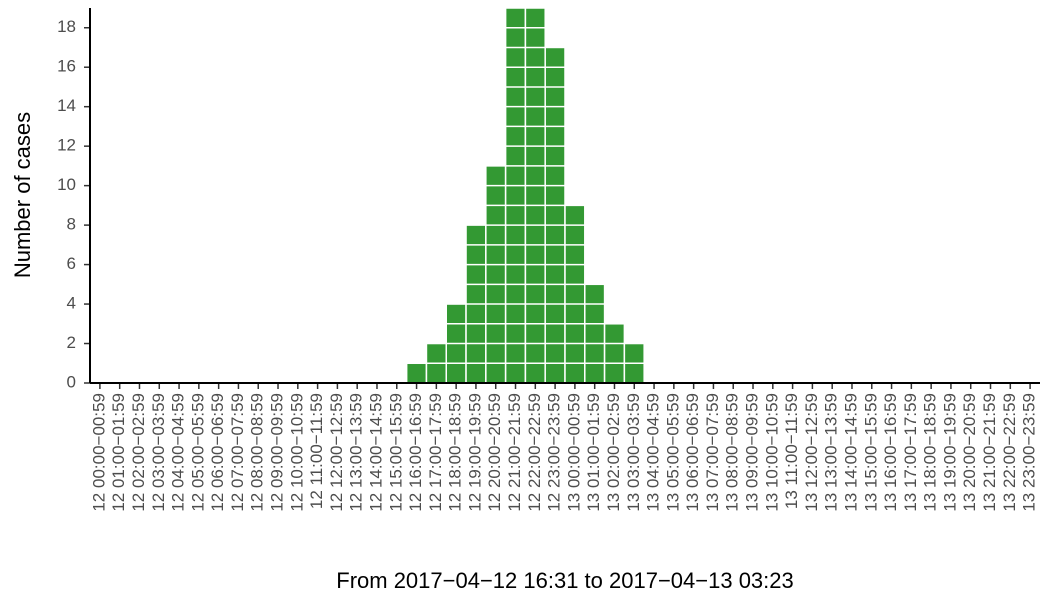 This screenshot has width=1047, height=603. I want to click on x-tick-label: 12 00:00−00:59, so click(98, 452).